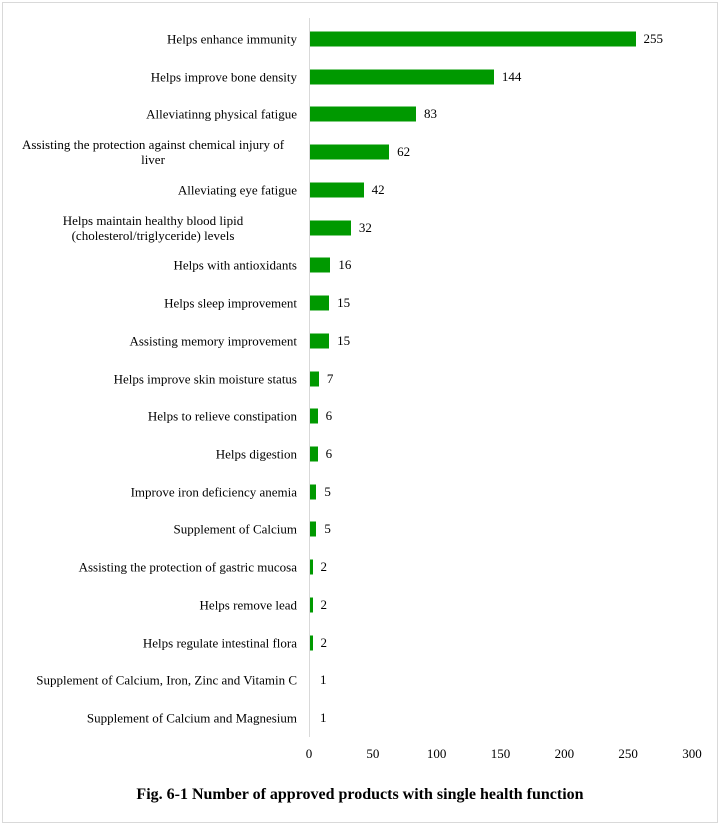  I want to click on category-label-text: Alleviatinng physical fatigue, so click(221, 114).